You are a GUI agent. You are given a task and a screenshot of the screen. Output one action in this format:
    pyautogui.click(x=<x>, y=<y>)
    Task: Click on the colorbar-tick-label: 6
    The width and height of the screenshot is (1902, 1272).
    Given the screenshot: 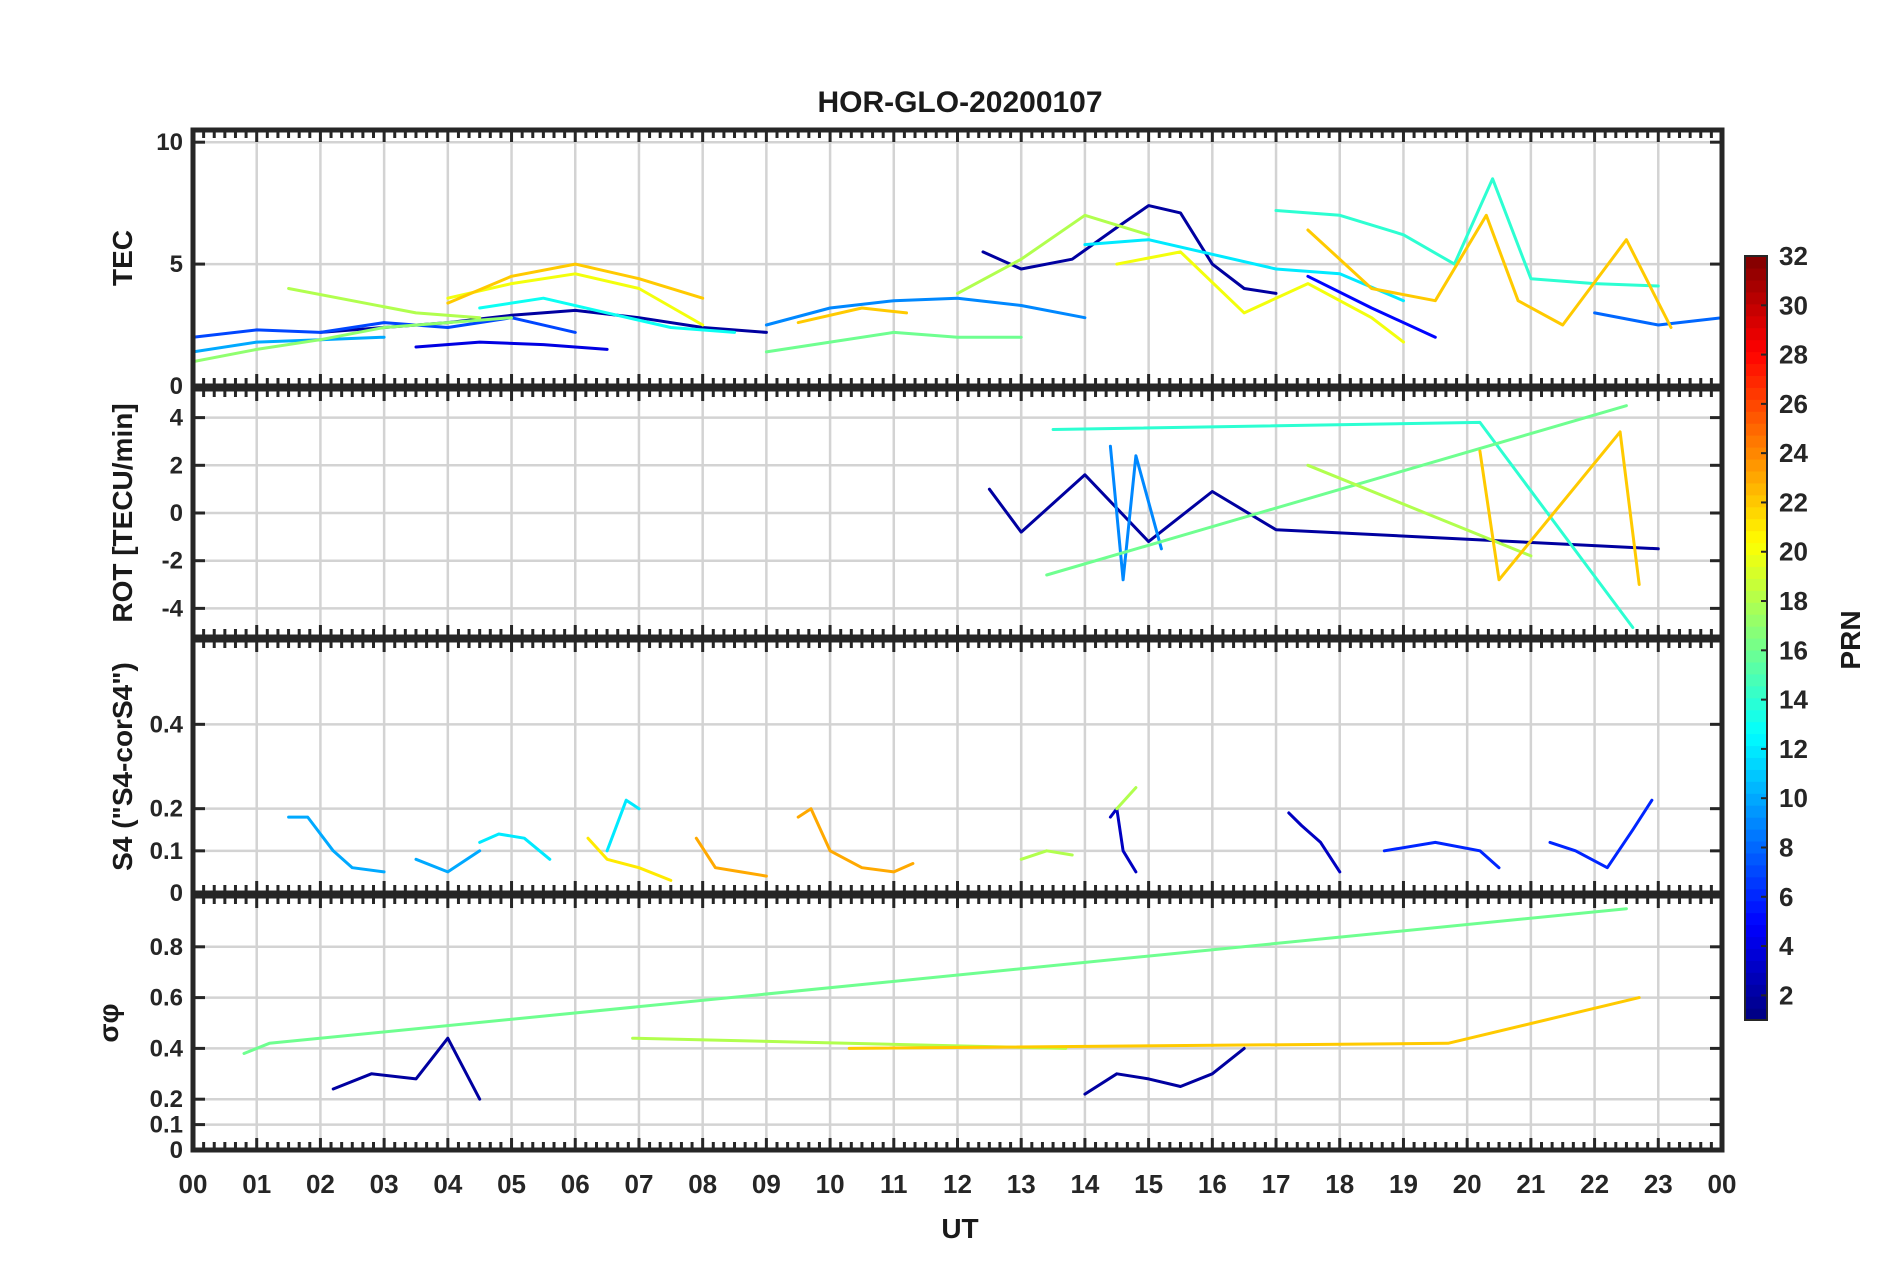 What is the action you would take?
    pyautogui.click(x=1786, y=897)
    